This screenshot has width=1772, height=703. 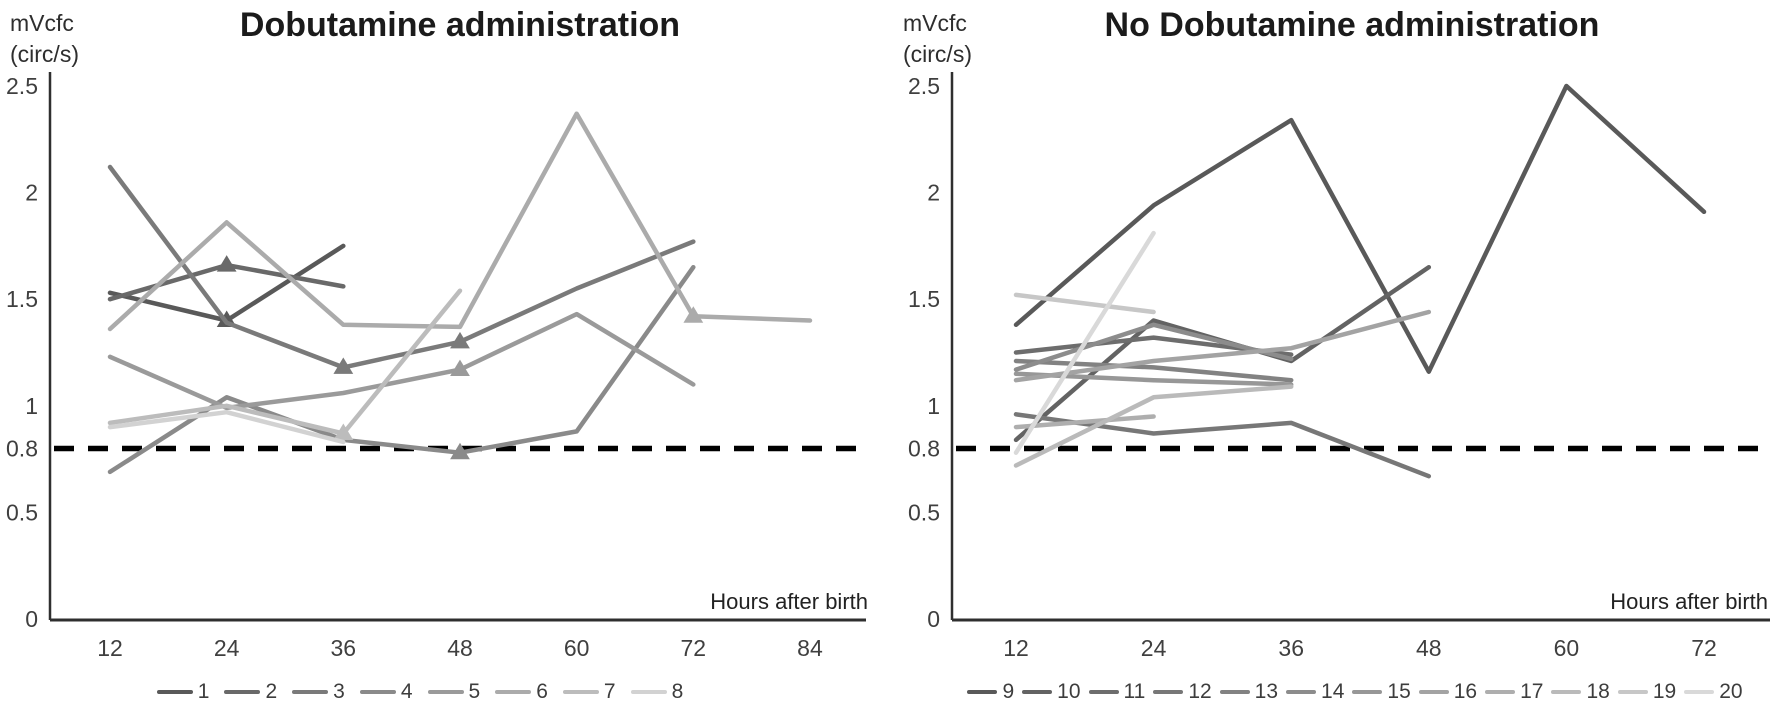 I want to click on legend-item-7: 7, so click(x=589, y=691).